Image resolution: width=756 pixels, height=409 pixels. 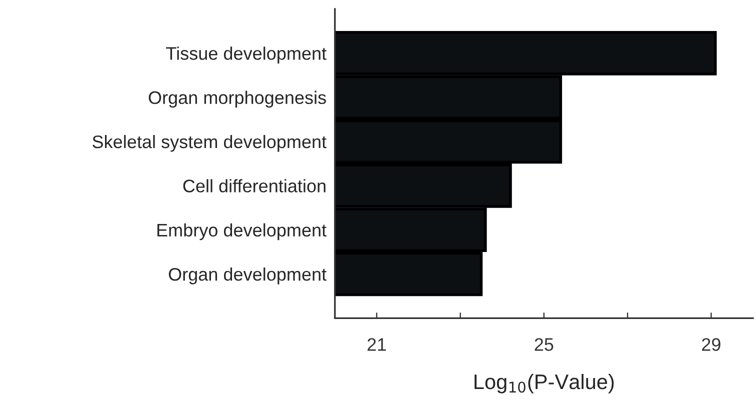 I want to click on y-tick-label: Tissue development, so click(x=246, y=55).